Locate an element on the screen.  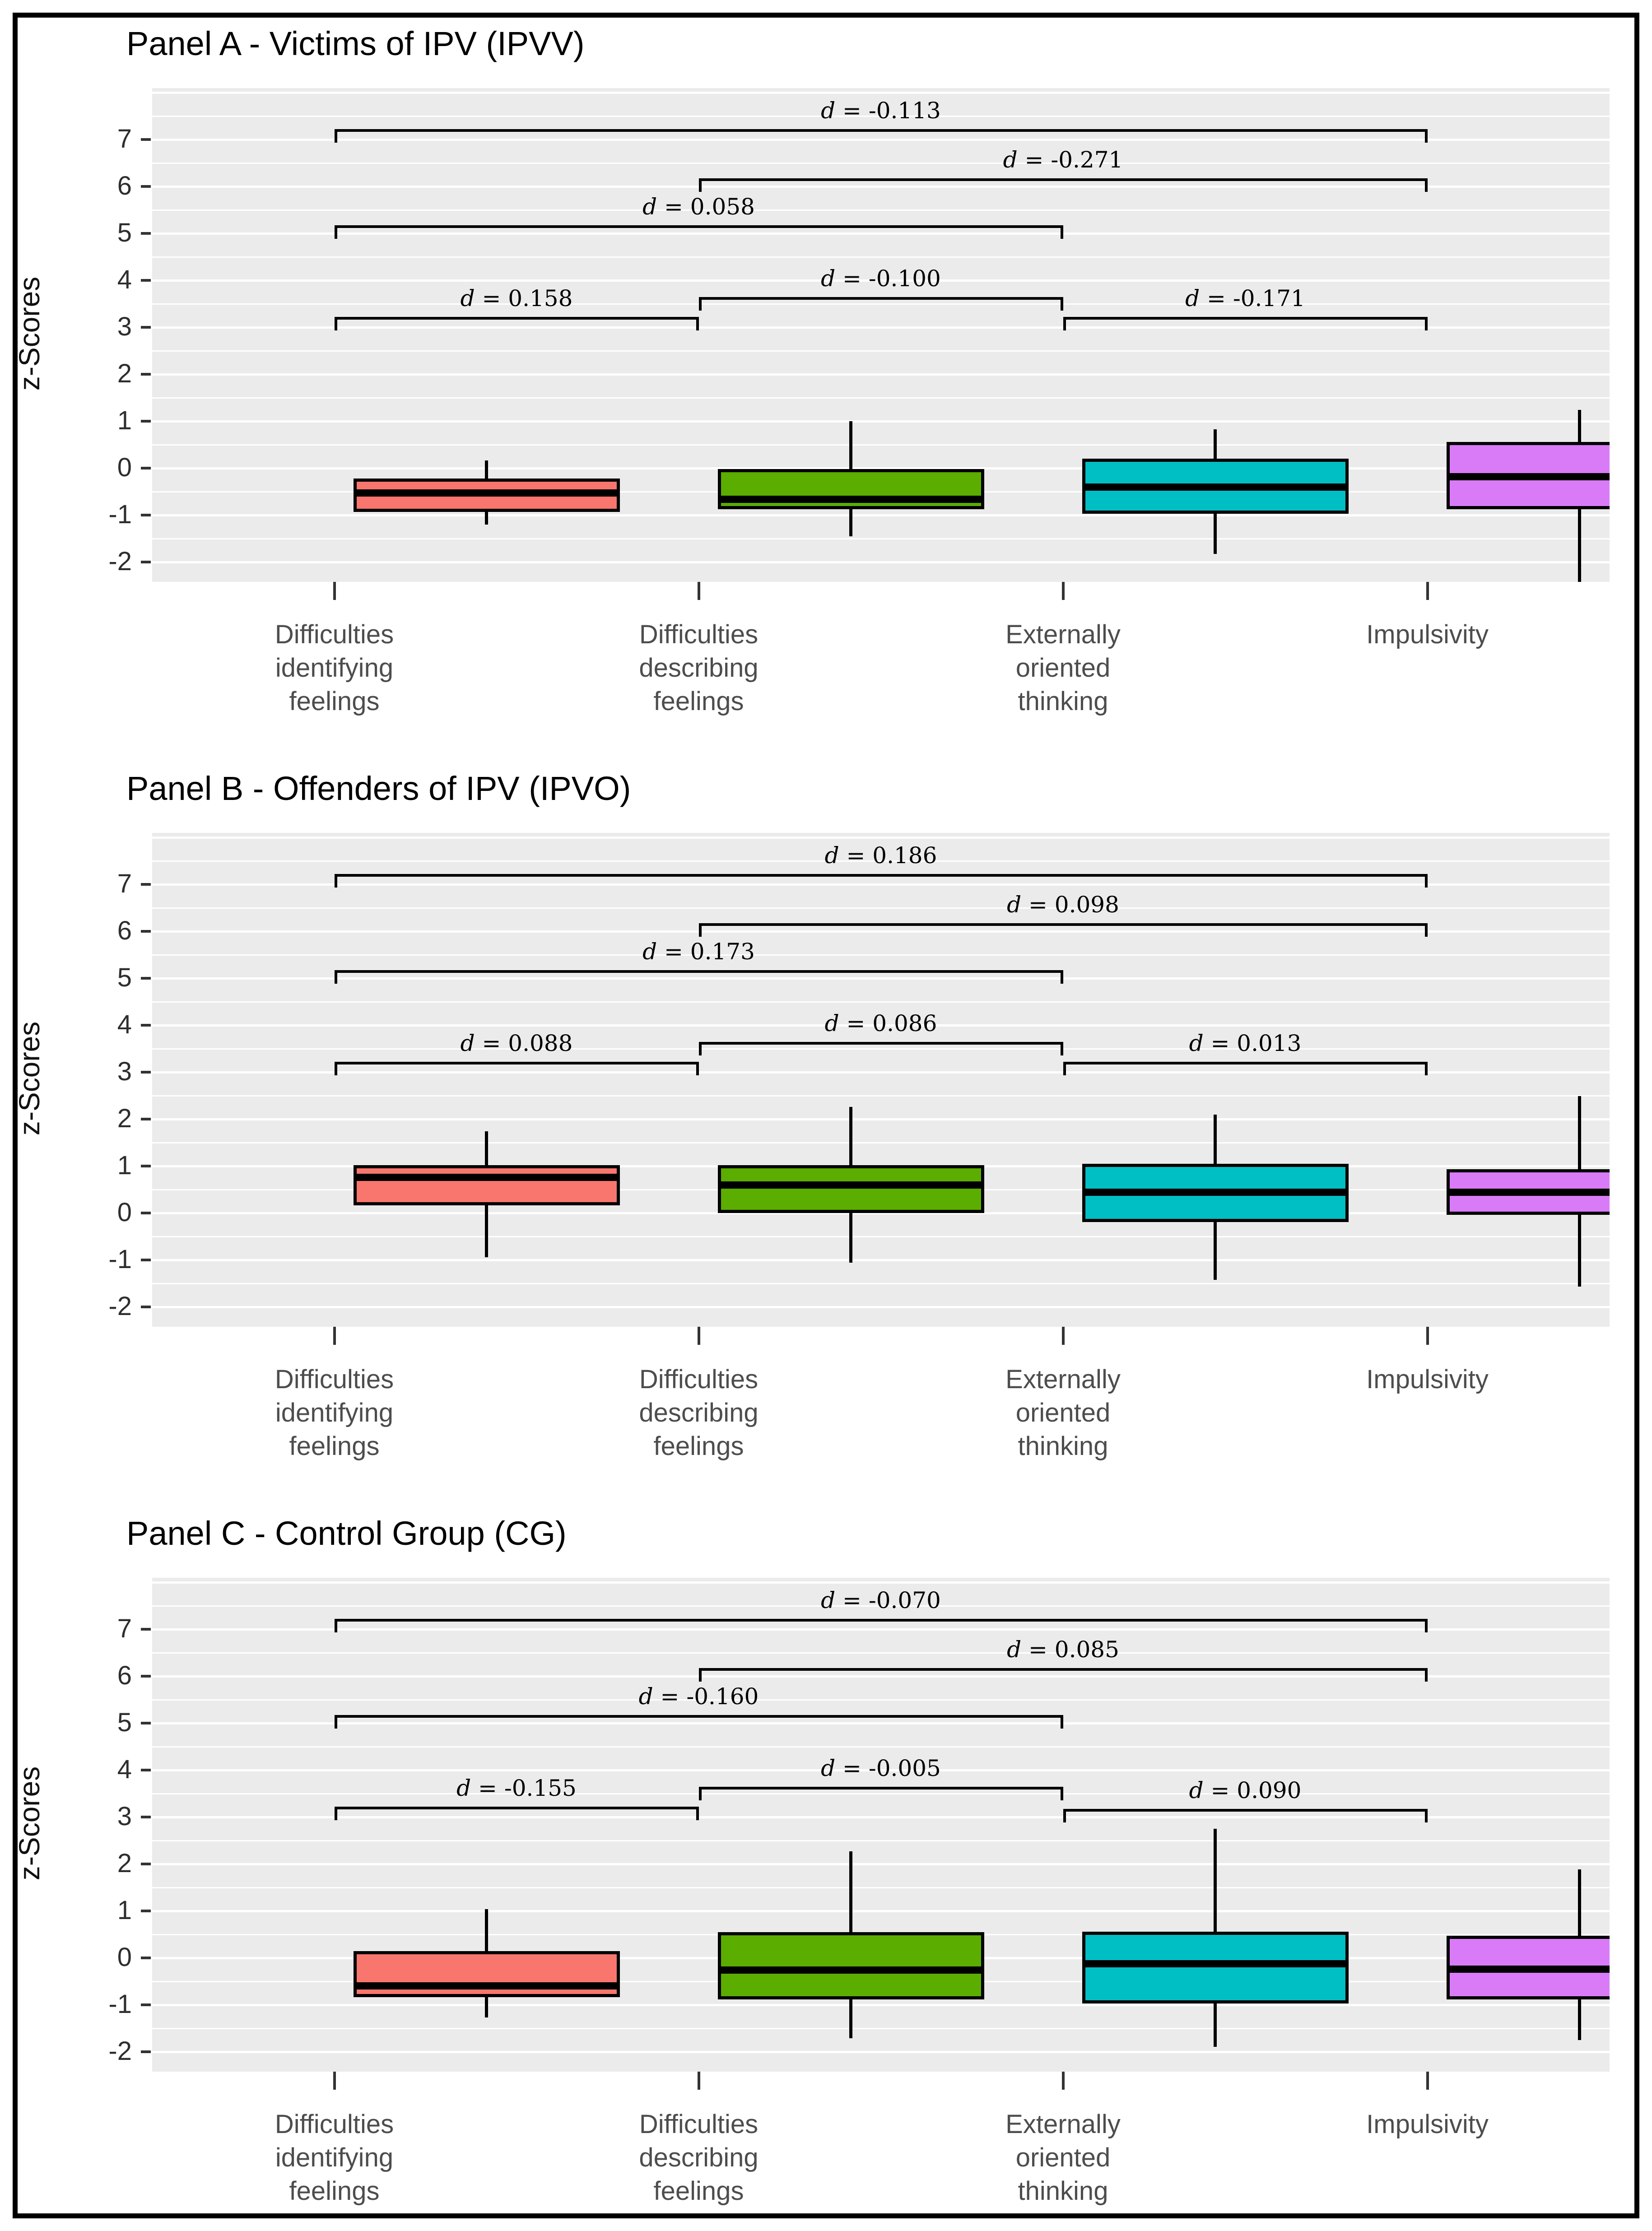
y-tick-label: 2 is located at coordinates (124, 374).